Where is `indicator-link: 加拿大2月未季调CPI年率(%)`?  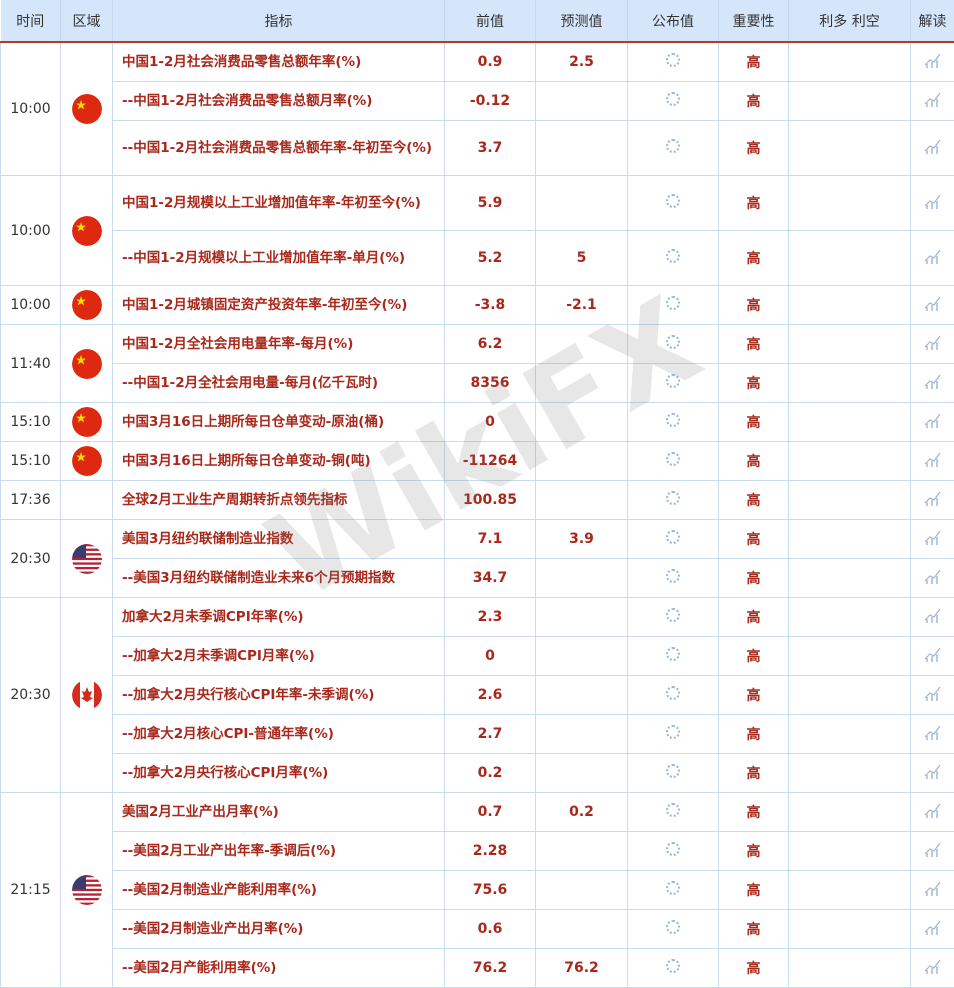
indicator-link: 加拿大2月未季调CPI年率(%) is located at coordinates (279, 617).